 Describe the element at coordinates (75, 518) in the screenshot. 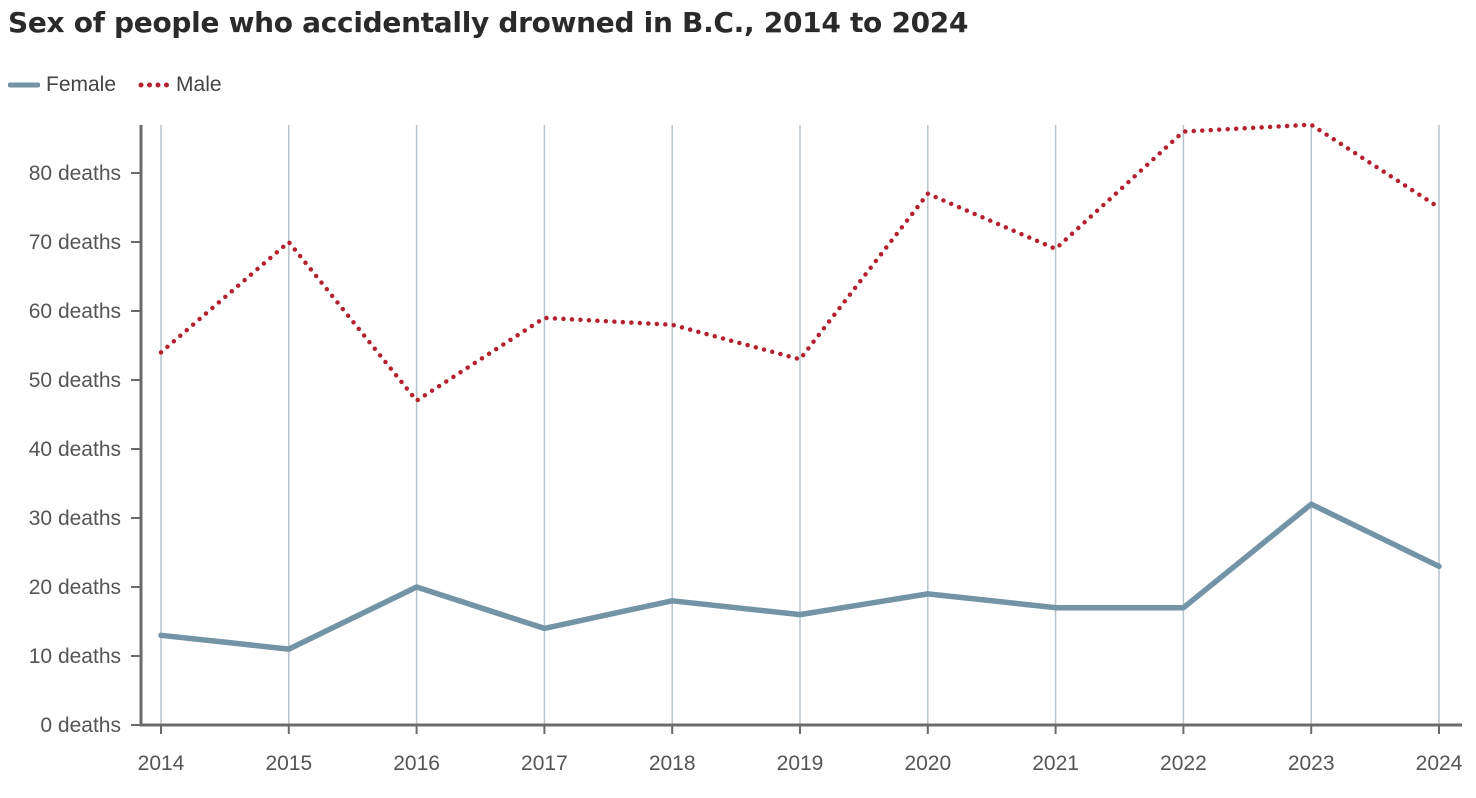

I see `y-tick-label-30: 30 deaths` at that location.